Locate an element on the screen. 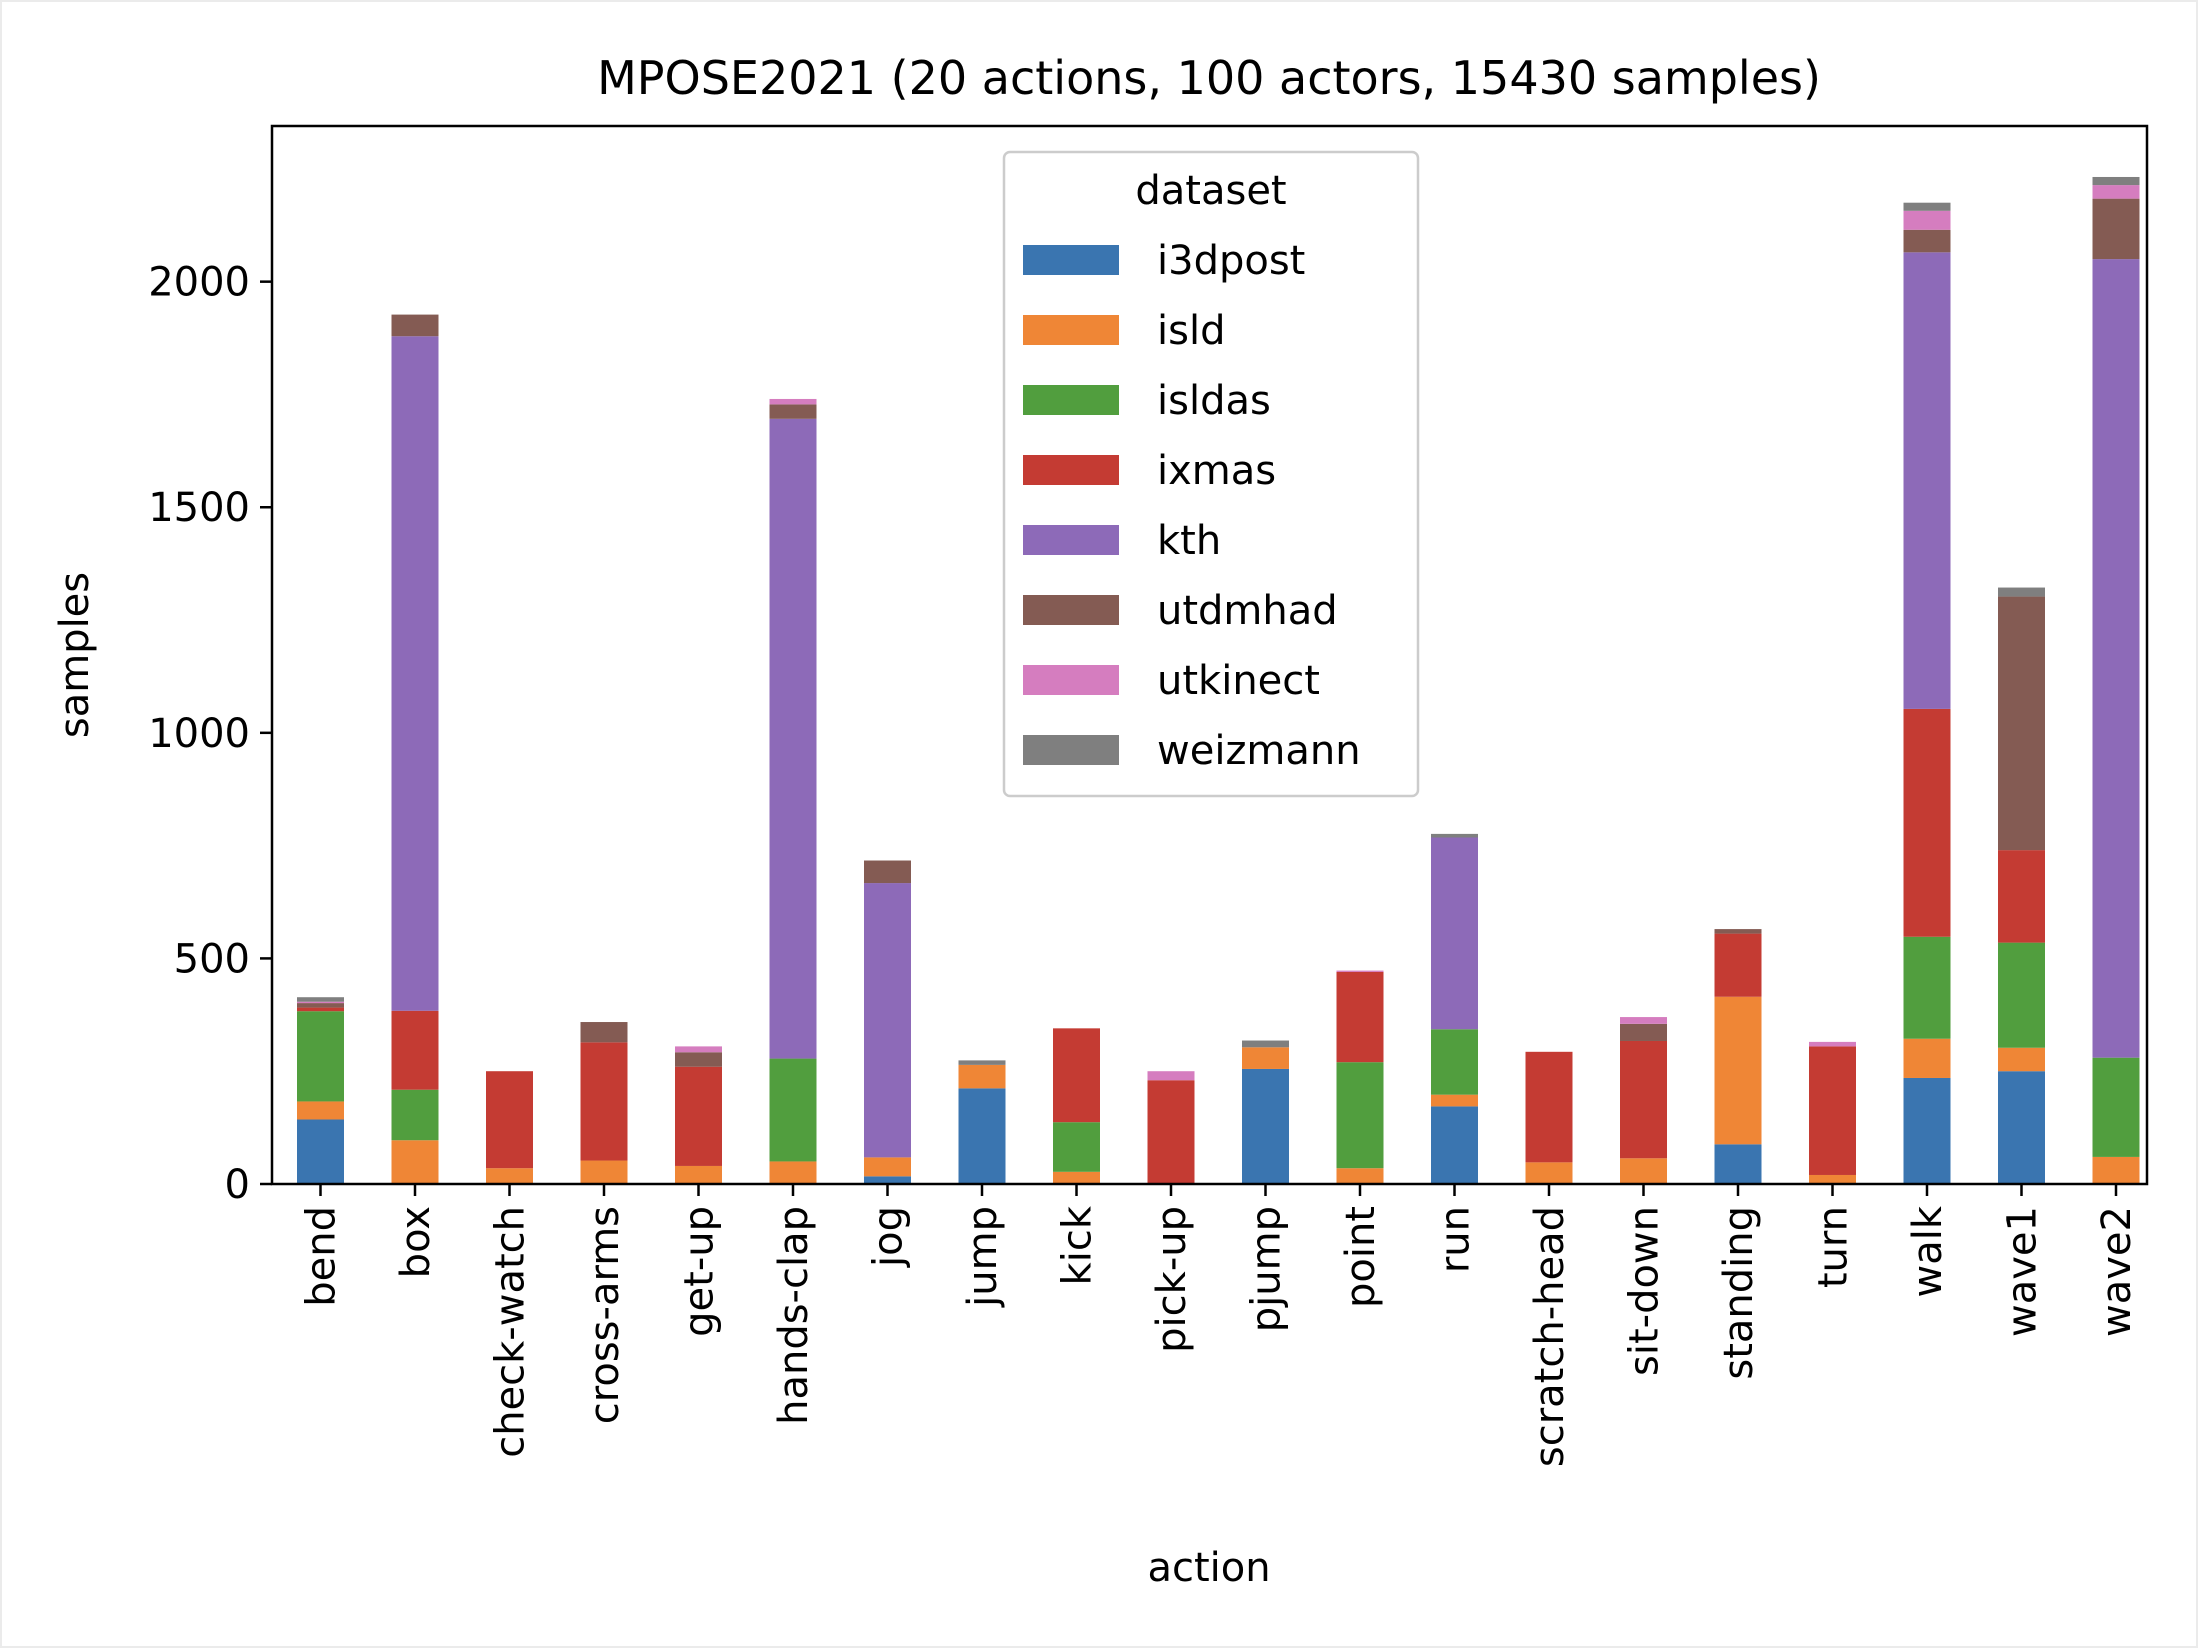 This screenshot has height=1648, width=2198. x-tick-label-scratch-head: scratch-head is located at coordinates (1550, 1336).